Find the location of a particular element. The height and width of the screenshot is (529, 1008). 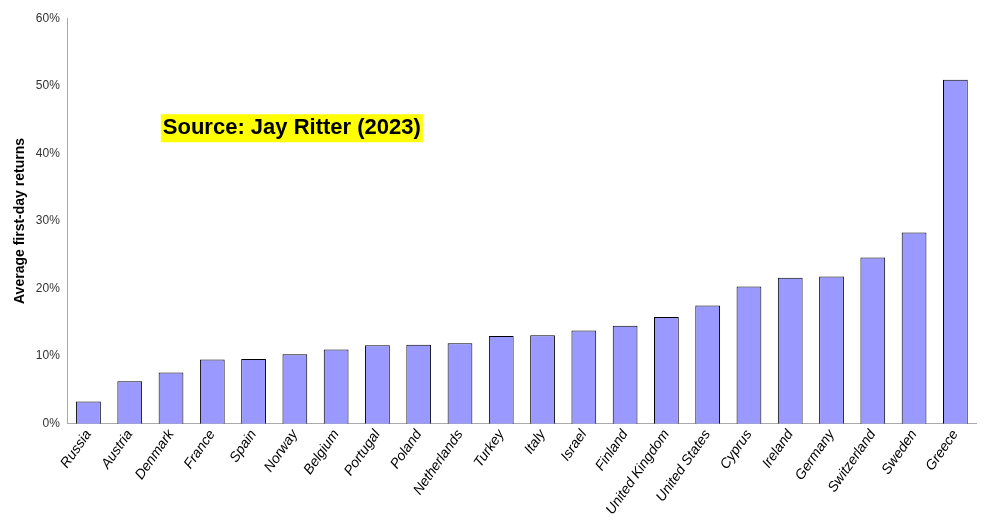

y-tick-label: 0% is located at coordinates (51, 423).